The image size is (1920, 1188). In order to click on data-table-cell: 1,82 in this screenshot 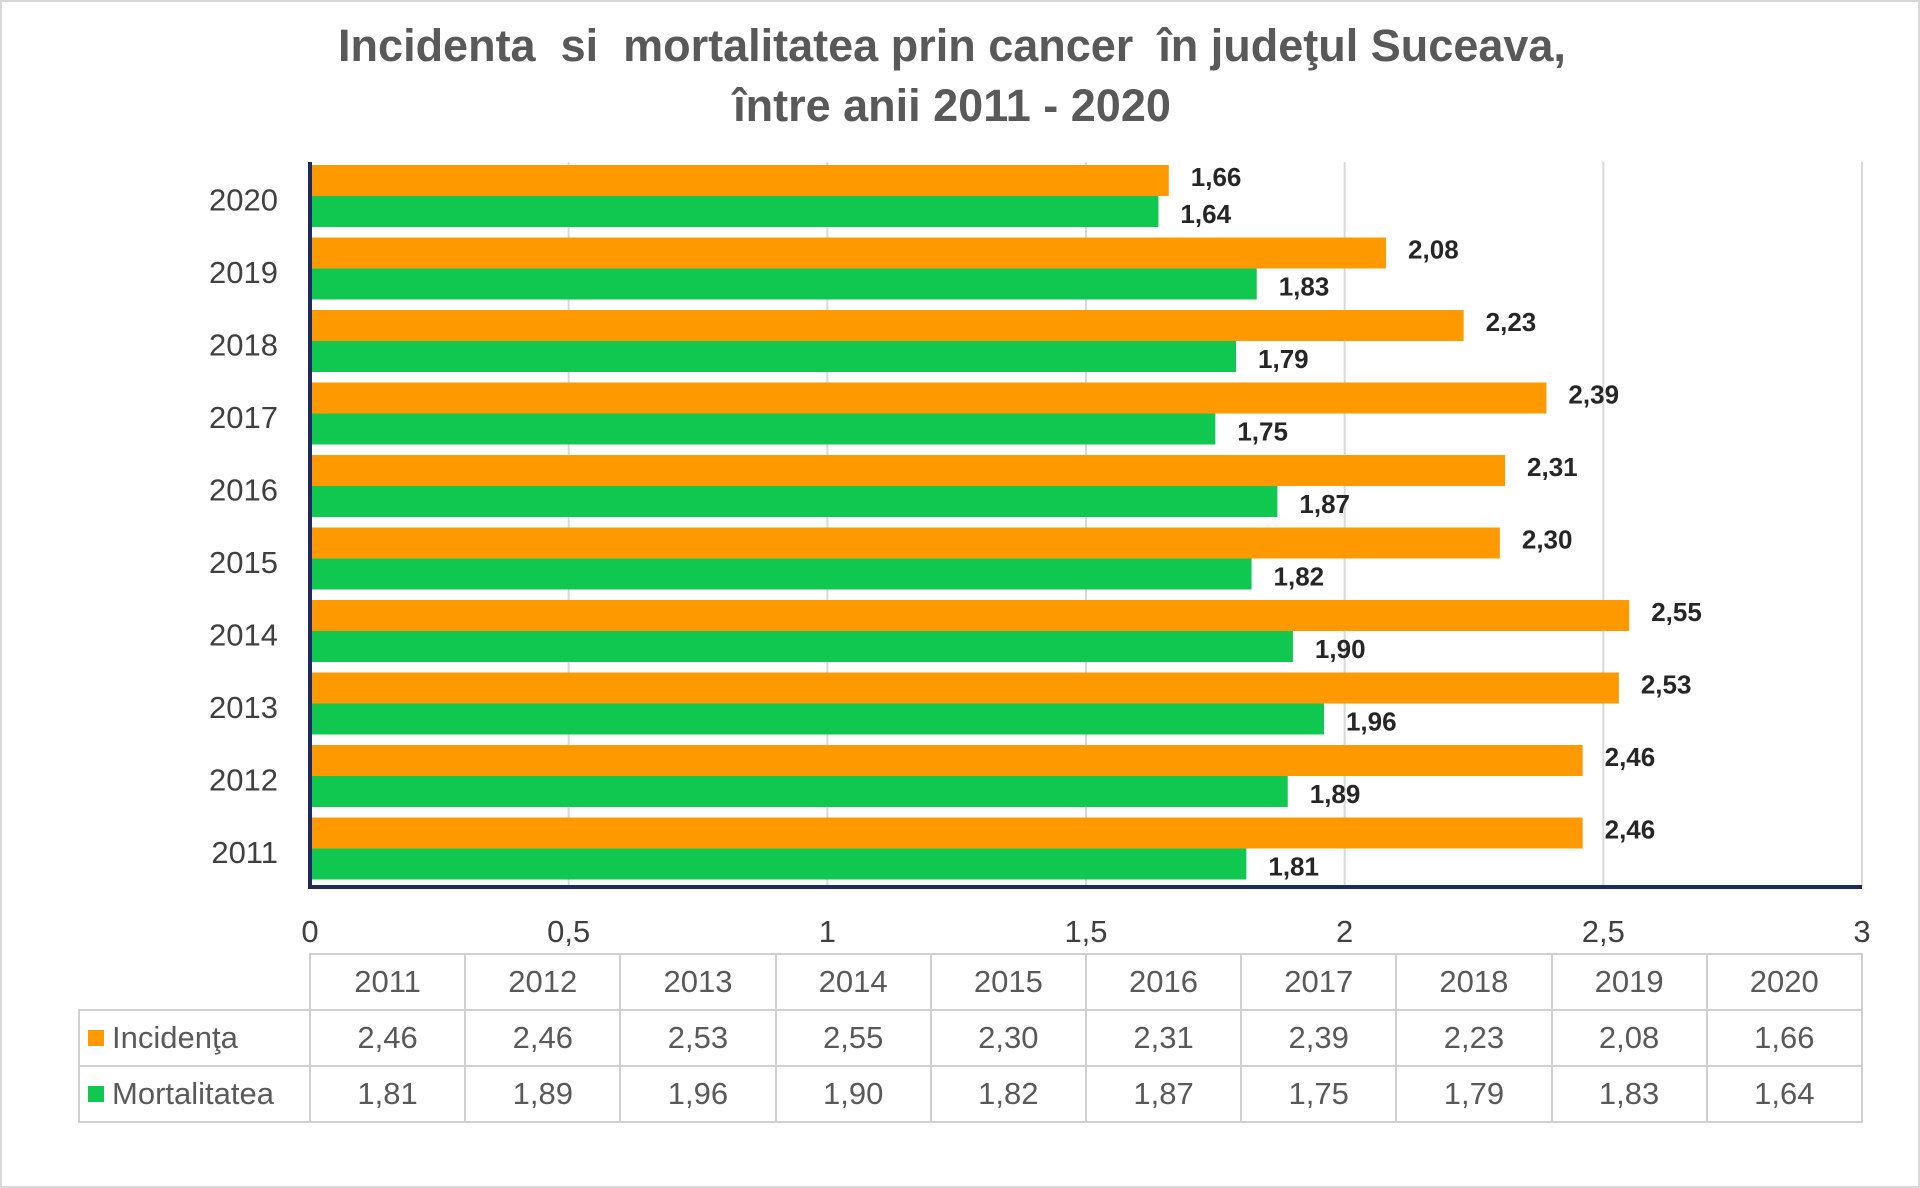, I will do `click(1008, 1094)`.